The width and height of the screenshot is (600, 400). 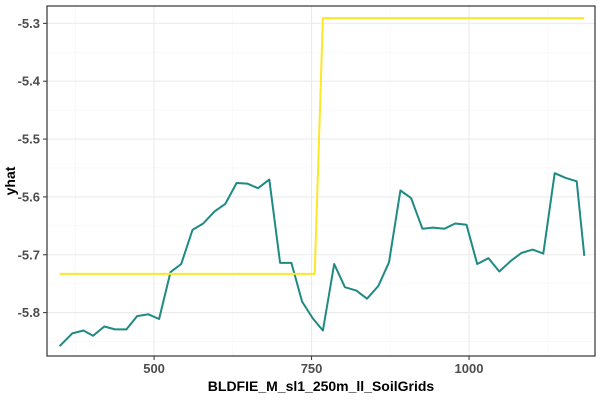 I want to click on x-tick-label-0: 500, so click(x=154, y=368).